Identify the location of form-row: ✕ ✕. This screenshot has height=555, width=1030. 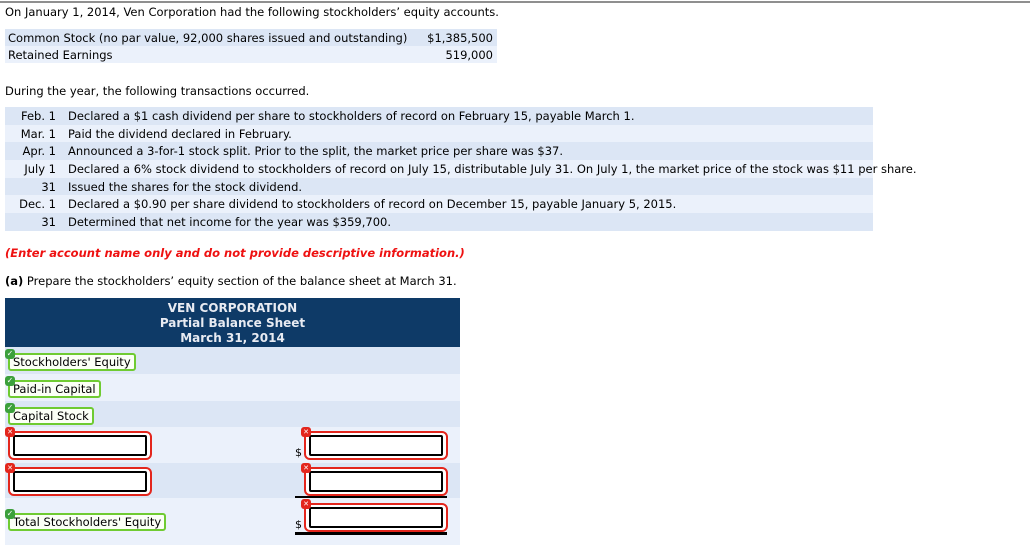
(232, 480).